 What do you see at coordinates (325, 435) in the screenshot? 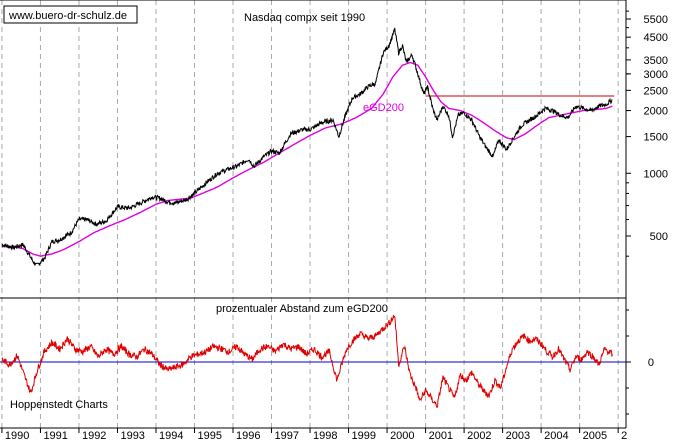
I see `x-tick-label: 1998` at bounding box center [325, 435].